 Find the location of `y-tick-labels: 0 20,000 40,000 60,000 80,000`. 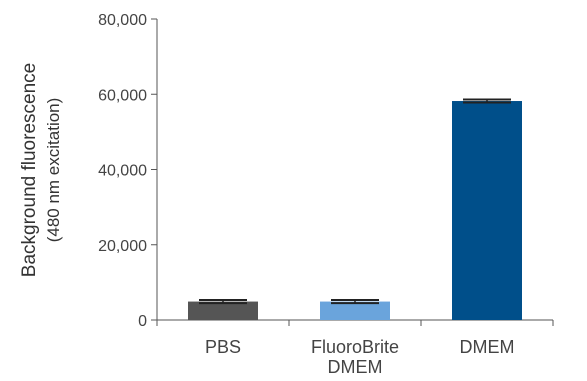

y-tick-labels: 0 20,000 40,000 60,000 80,000 is located at coordinates (122, 171).